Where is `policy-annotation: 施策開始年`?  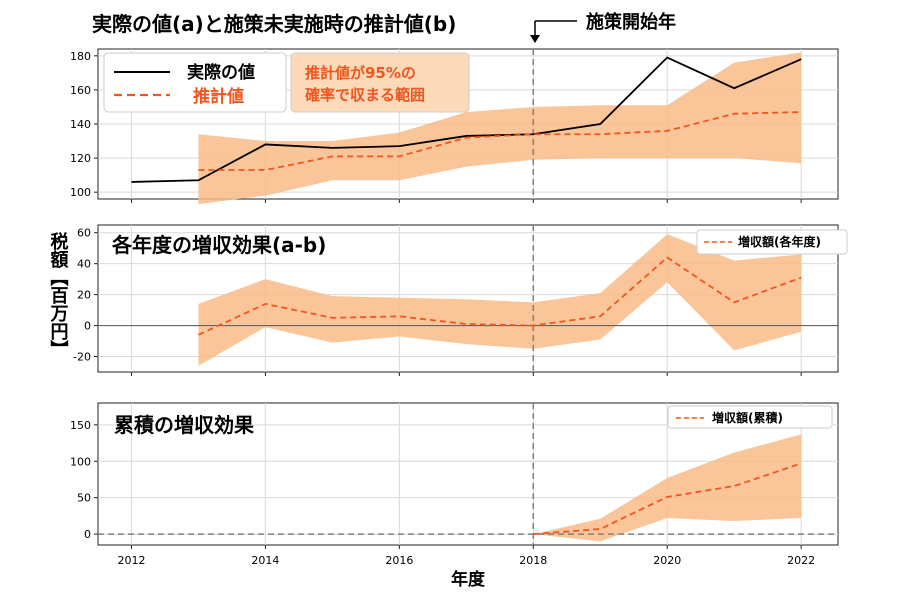 policy-annotation: 施策開始年 is located at coordinates (603, 27).